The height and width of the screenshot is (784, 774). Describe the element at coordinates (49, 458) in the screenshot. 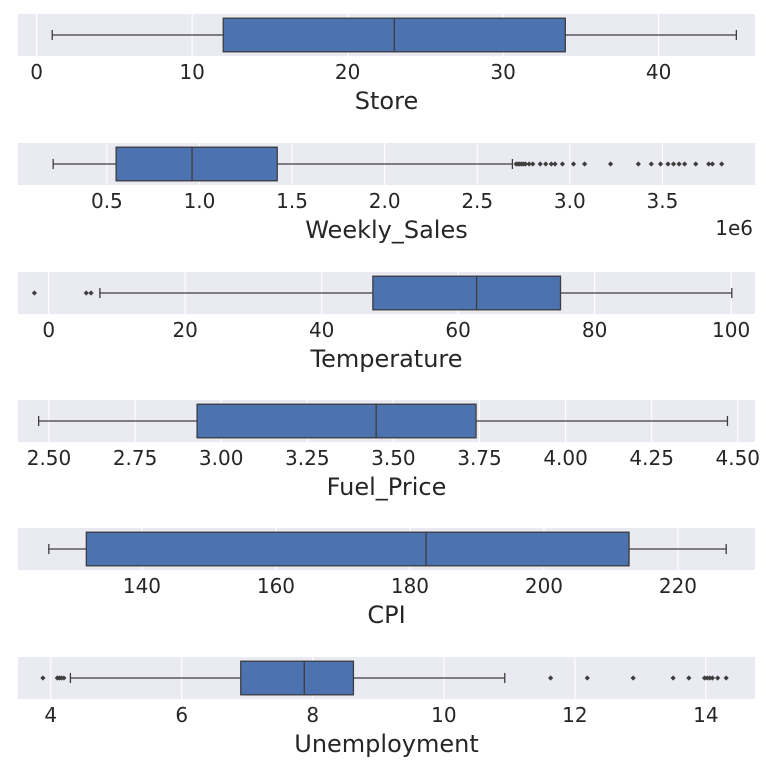

I see `tick-label: 2.50` at that location.